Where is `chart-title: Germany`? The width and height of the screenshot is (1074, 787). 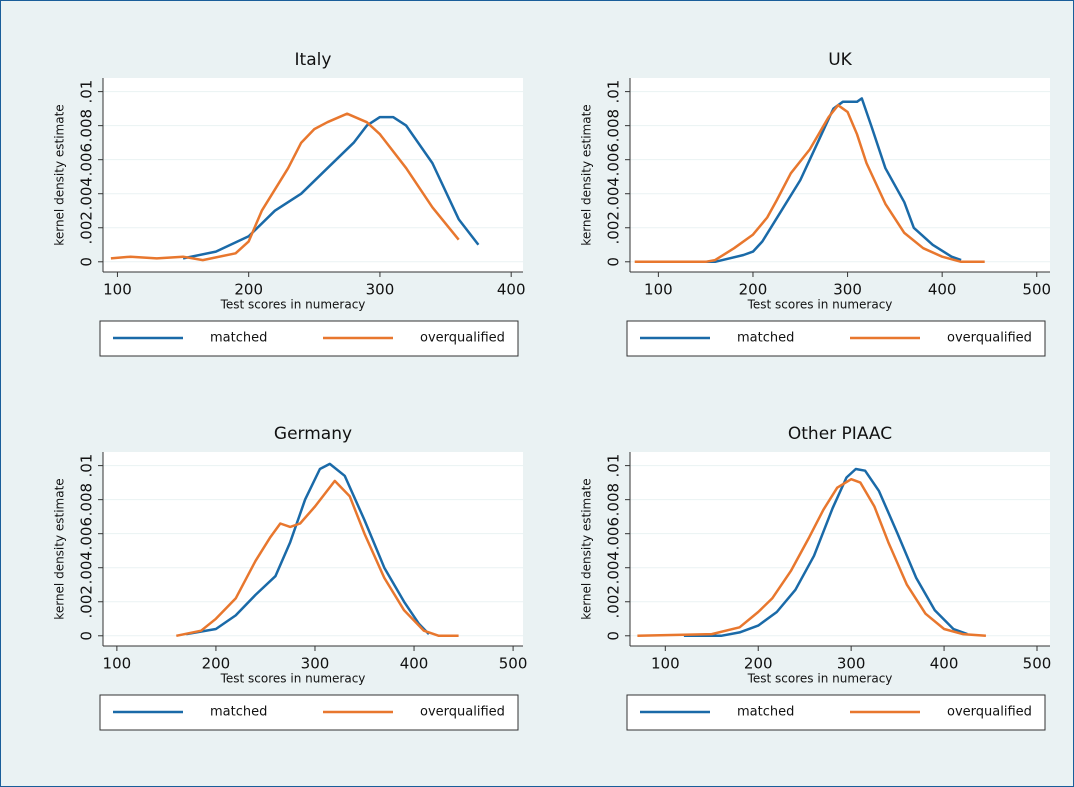 chart-title: Germany is located at coordinates (313, 434).